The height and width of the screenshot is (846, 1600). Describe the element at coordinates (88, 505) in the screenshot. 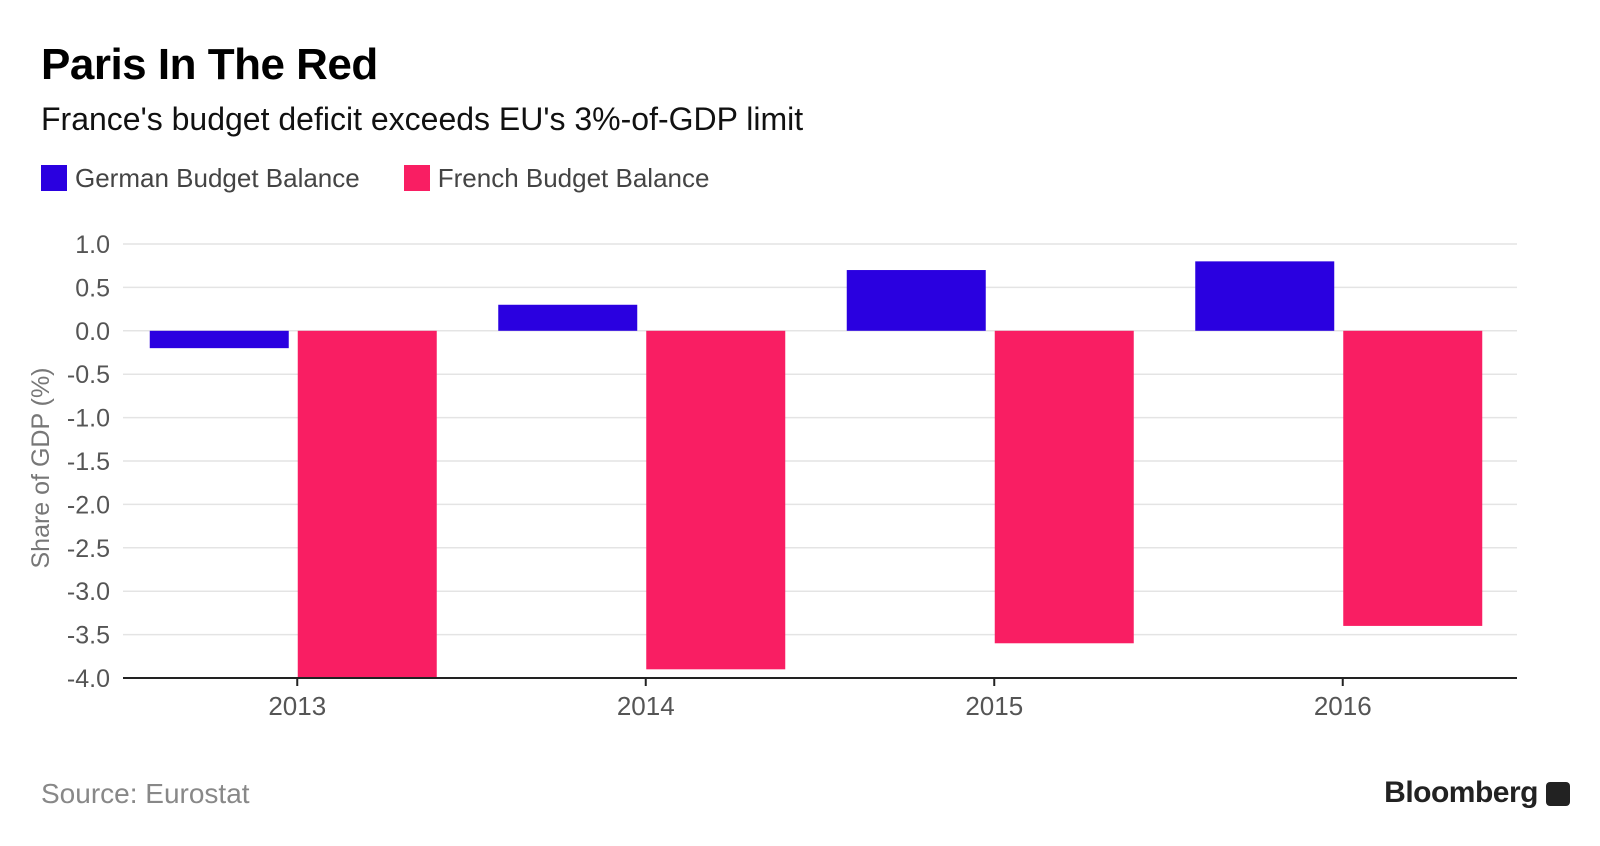

I see `y-tick-label: -2.0` at that location.